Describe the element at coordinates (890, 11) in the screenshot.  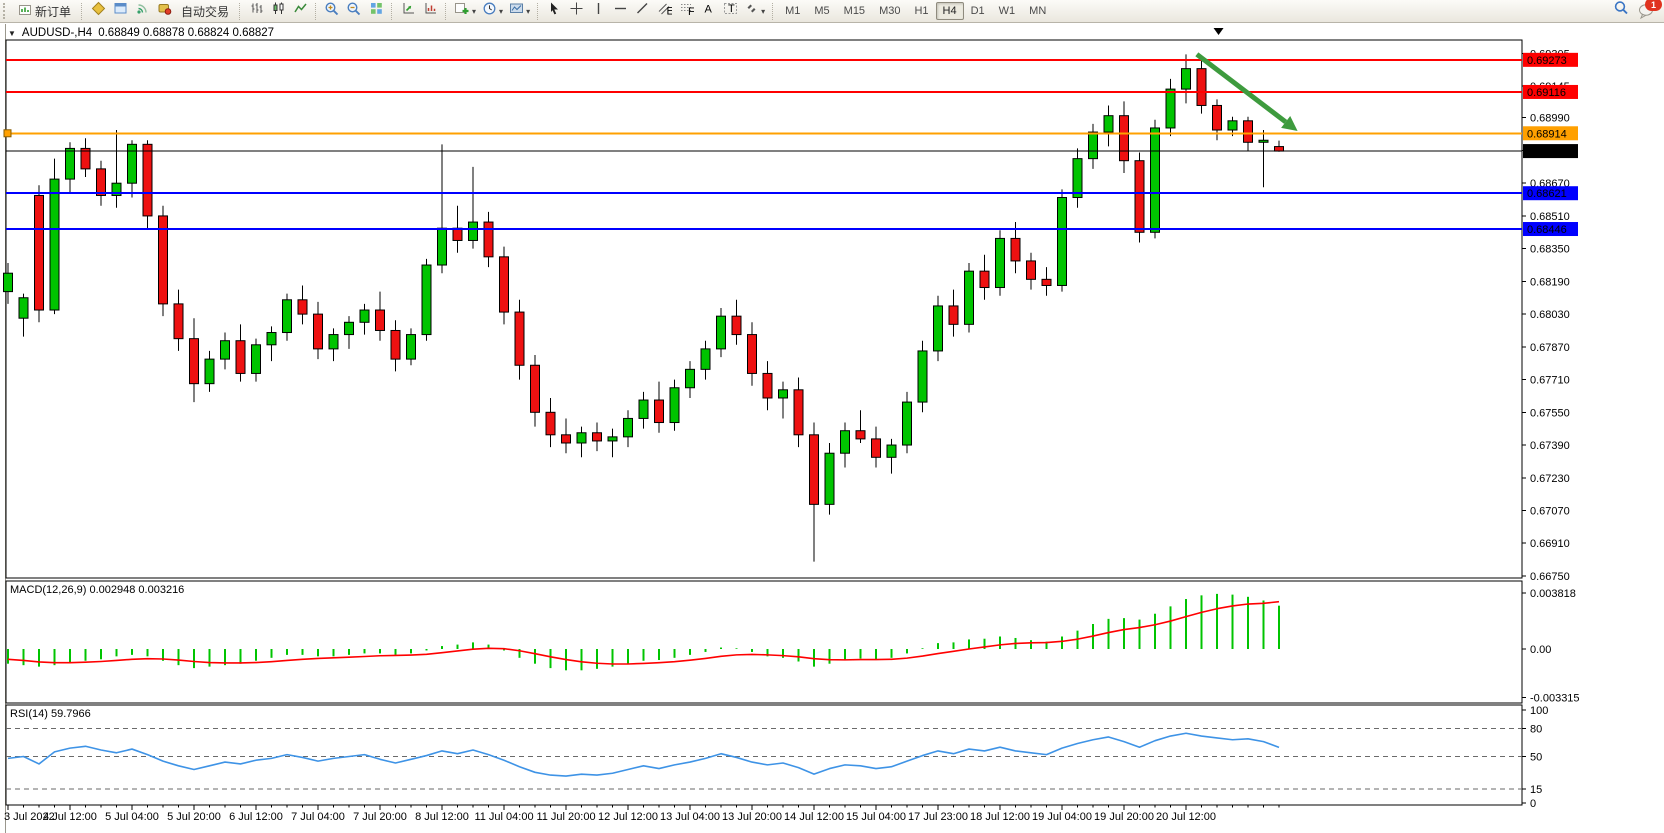
I see `tab-m30: M30` at that location.